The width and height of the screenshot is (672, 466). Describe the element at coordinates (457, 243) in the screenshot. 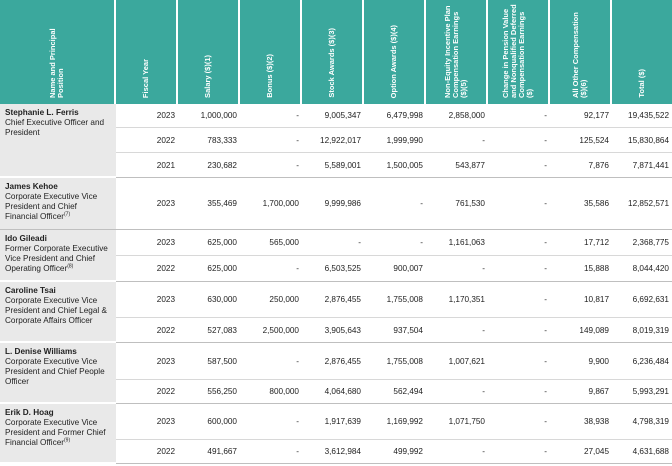

I see `cell-non-equity: 1,161,063` at that location.